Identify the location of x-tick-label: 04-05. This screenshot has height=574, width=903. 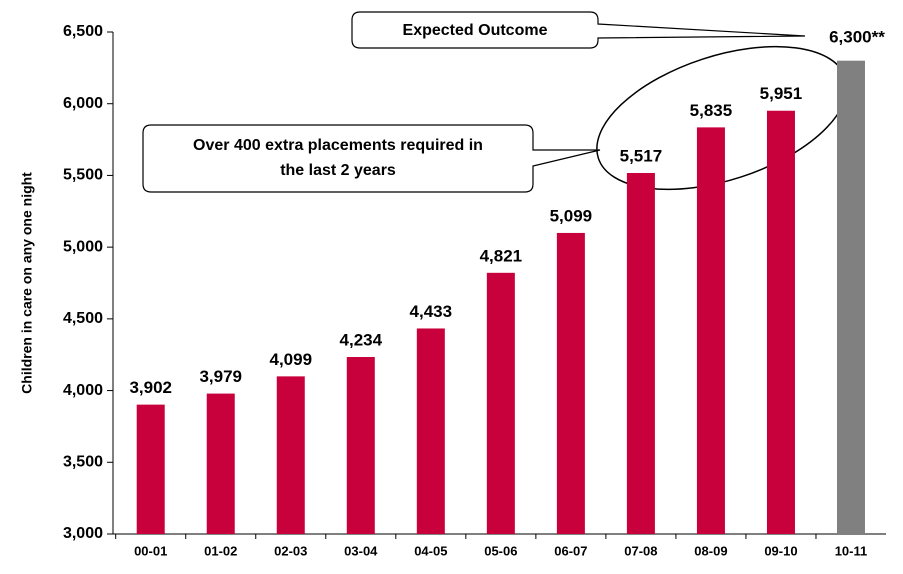
(430, 550).